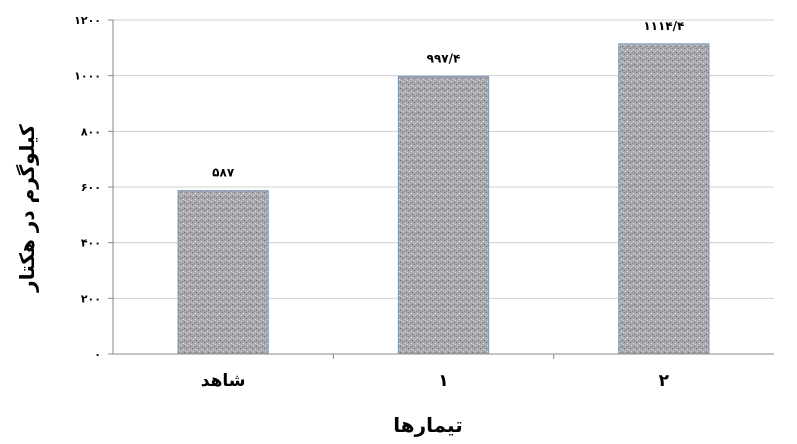 The height and width of the screenshot is (444, 797). What do you see at coordinates (427, 425) in the screenshot?
I see `x-axis-title: تیمارها` at bounding box center [427, 425].